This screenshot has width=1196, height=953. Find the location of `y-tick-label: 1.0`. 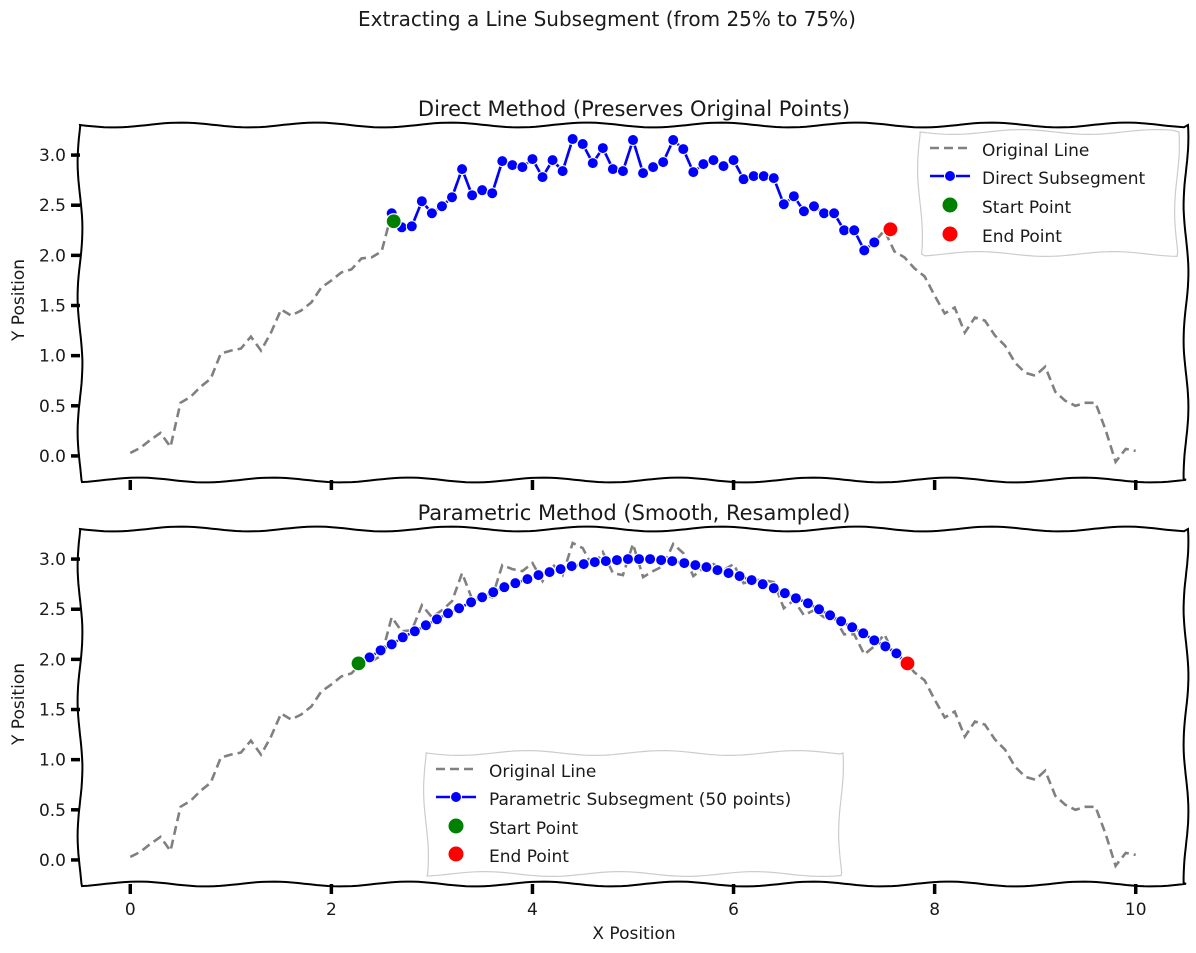

y-tick-label: 1.0 is located at coordinates (52, 357).